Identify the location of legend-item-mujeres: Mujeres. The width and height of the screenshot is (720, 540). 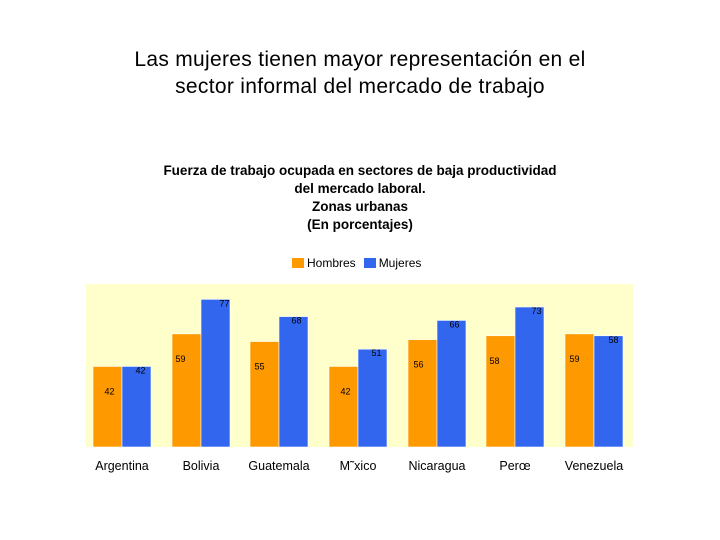
(392, 263).